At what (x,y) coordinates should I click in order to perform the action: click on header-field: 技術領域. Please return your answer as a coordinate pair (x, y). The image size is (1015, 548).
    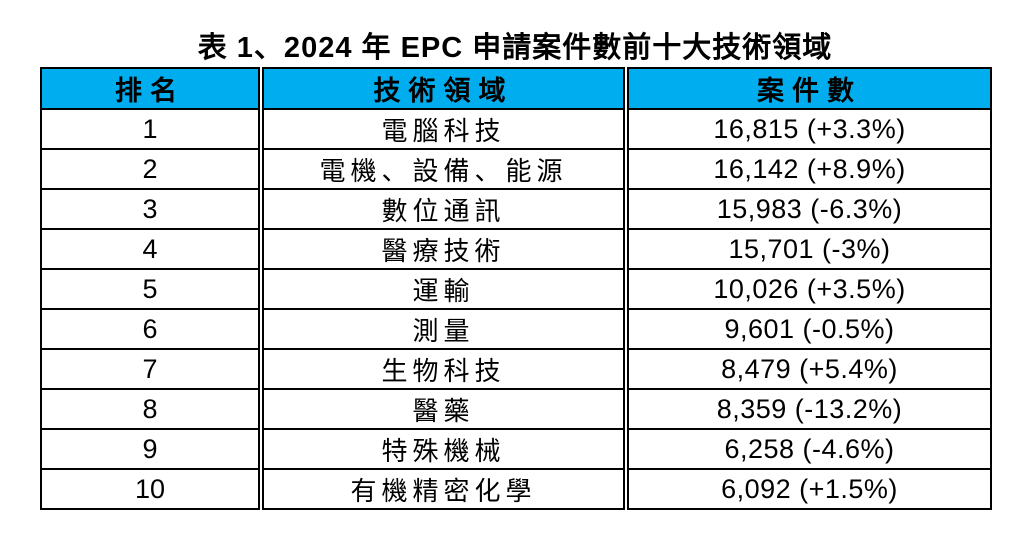
    Looking at the image, I should click on (442, 88).